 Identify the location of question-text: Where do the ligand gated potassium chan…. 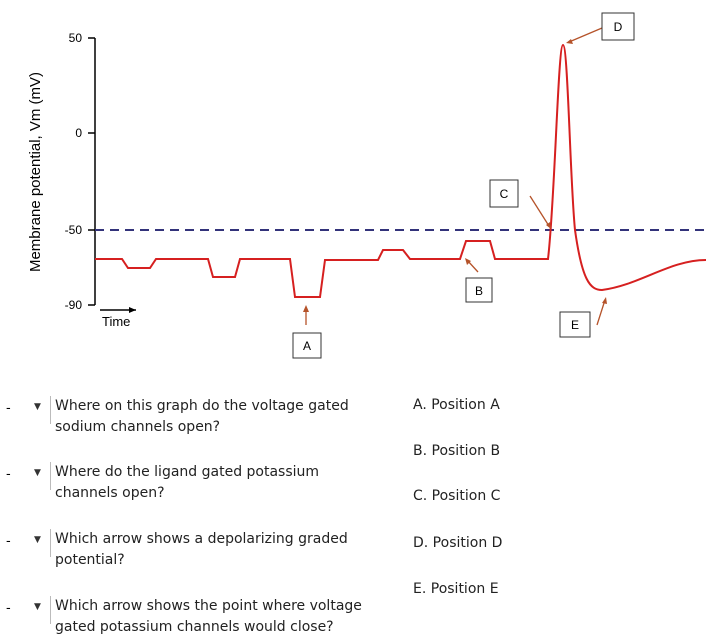
(187, 482).